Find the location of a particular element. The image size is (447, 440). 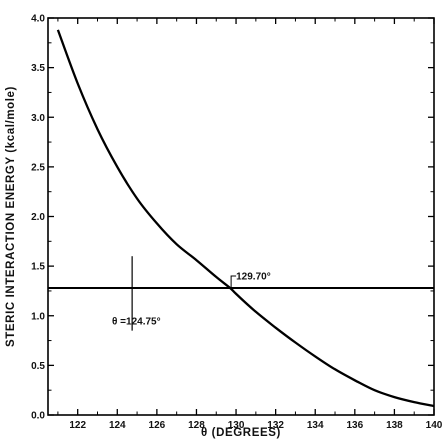

x-tick-label: 126 is located at coordinates (157, 425).